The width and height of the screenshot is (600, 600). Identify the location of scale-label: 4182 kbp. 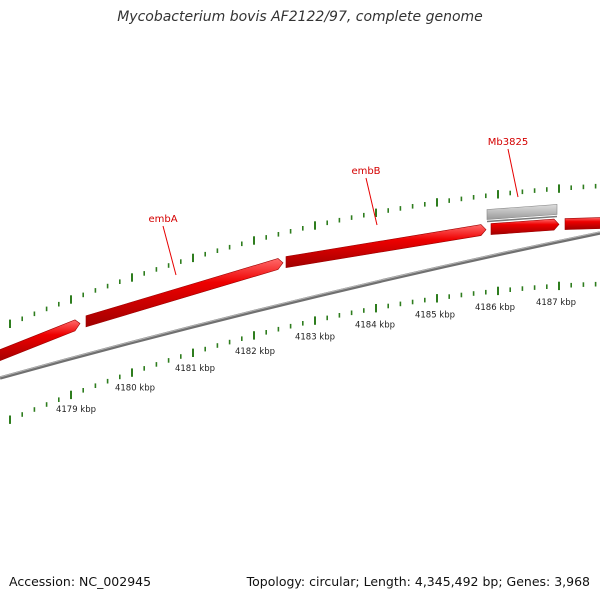
(255, 352).